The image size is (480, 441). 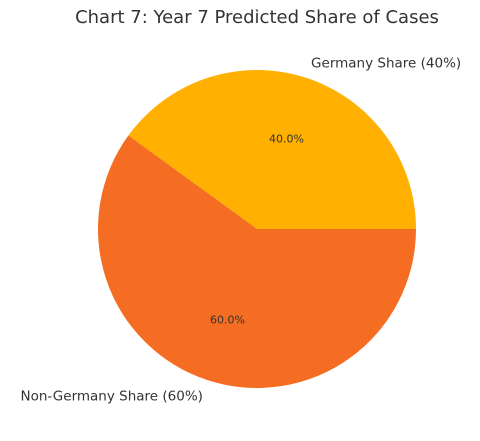 What do you see at coordinates (227, 320) in the screenshot?
I see `slice-percent-label-1: 60.0%` at bounding box center [227, 320].